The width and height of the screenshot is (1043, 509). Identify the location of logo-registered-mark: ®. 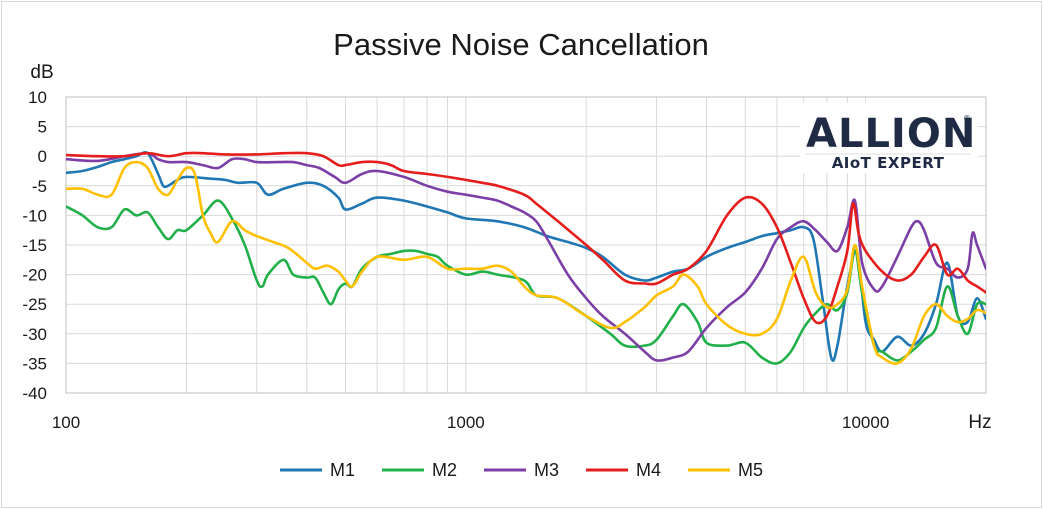
(967, 118).